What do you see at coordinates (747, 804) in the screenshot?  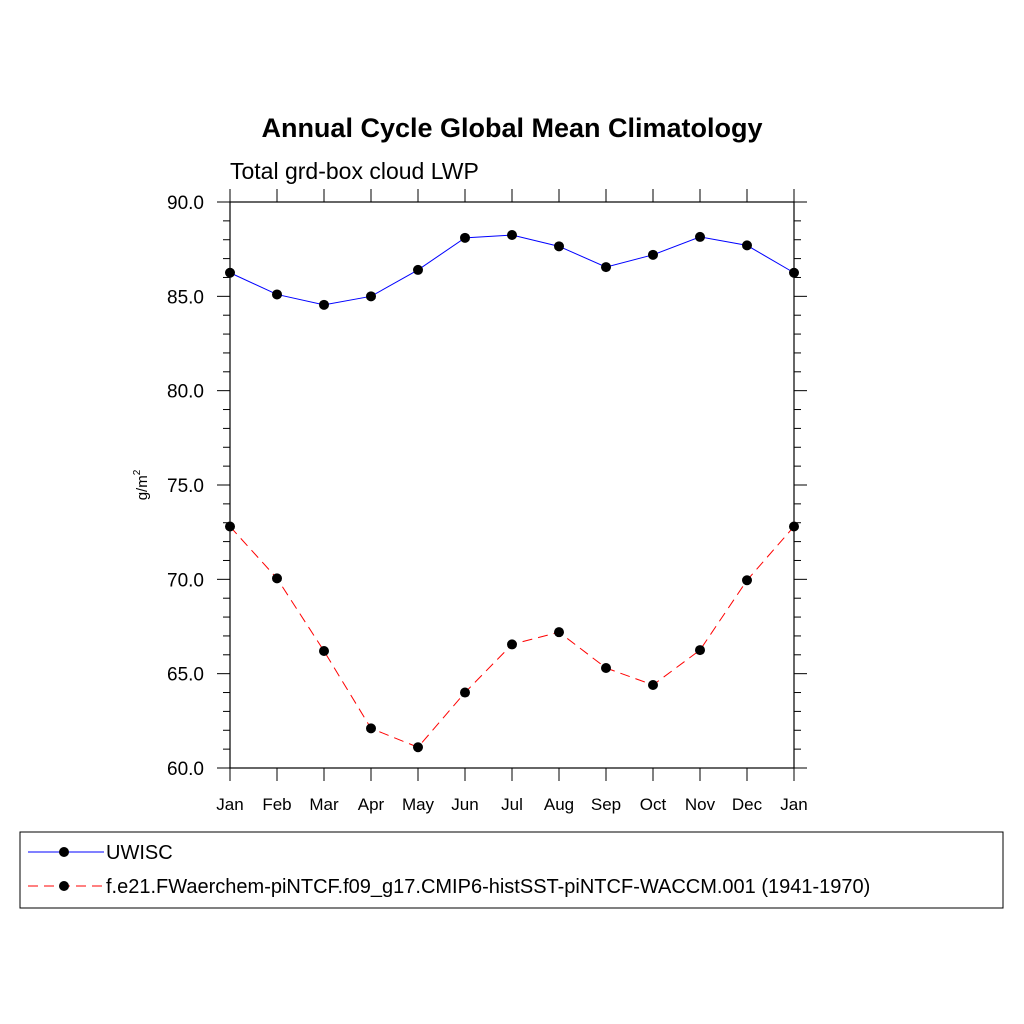 I see `x-tick-label: Dec` at bounding box center [747, 804].